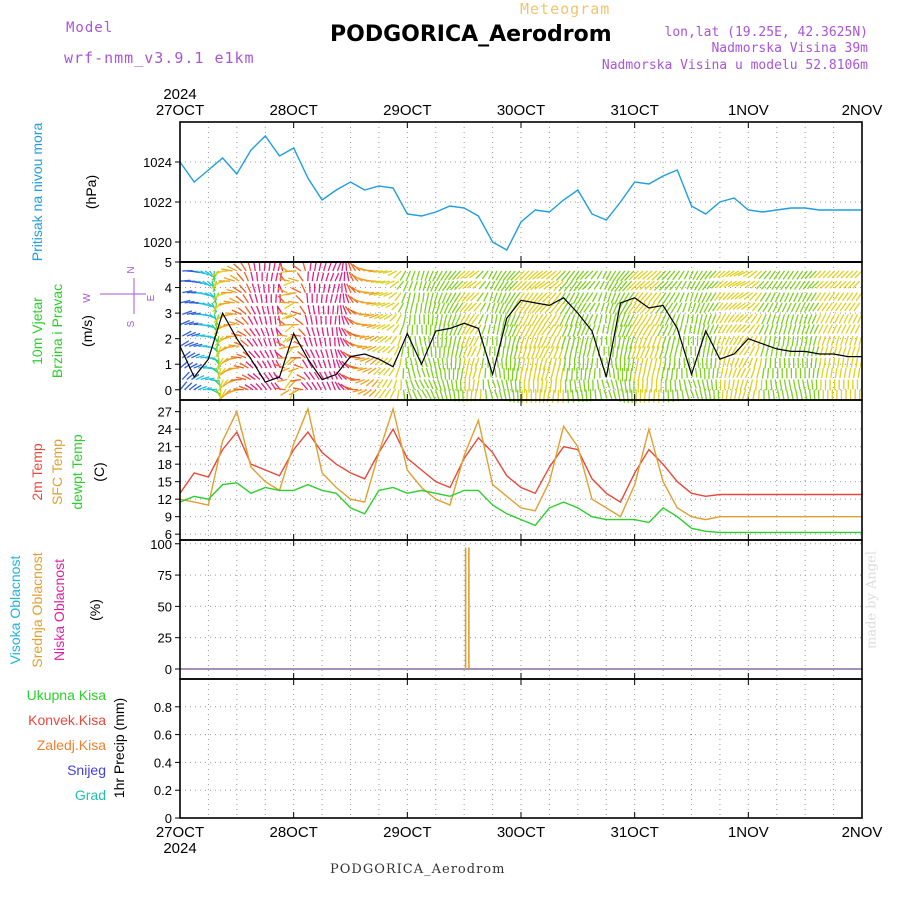 This screenshot has width=900, height=900. Describe the element at coordinates (407, 110) in the screenshot. I see `x-tick-label-top: 29OCT` at that location.